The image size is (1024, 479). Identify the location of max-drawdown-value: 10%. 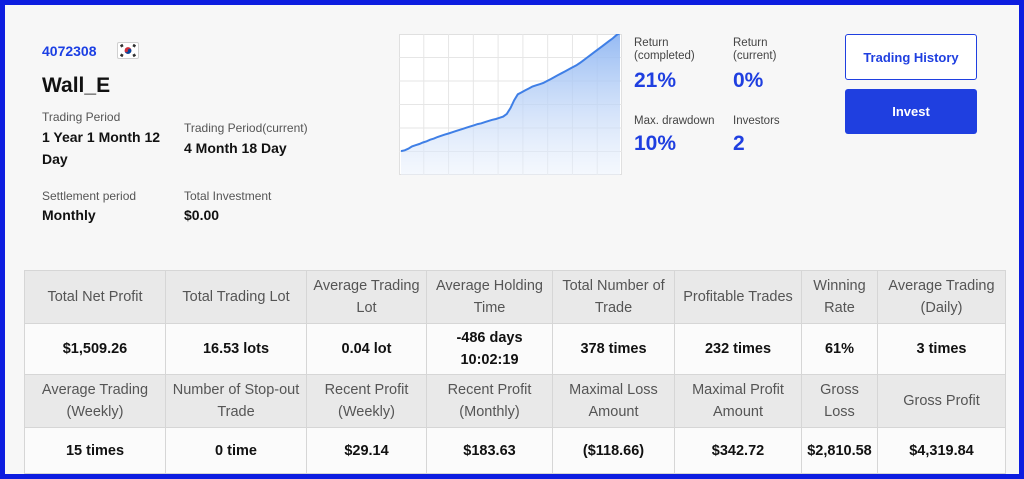
(655, 143).